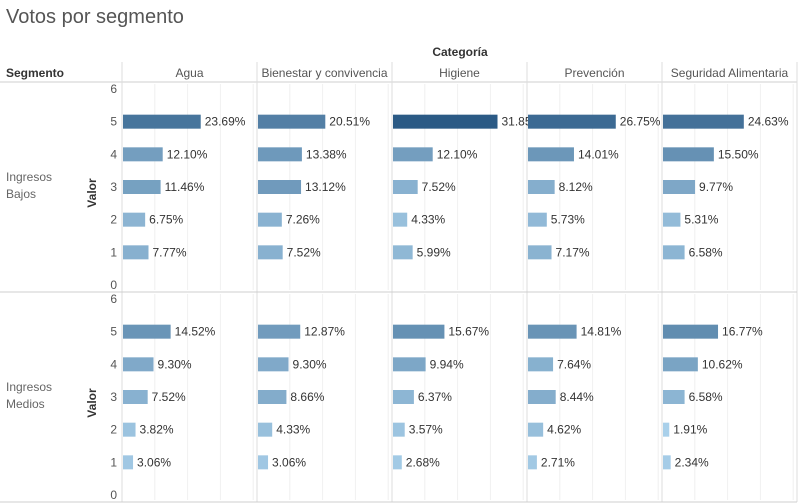  Describe the element at coordinates (692, 462) in the screenshot. I see `bar-value-label: 2.34%` at that location.